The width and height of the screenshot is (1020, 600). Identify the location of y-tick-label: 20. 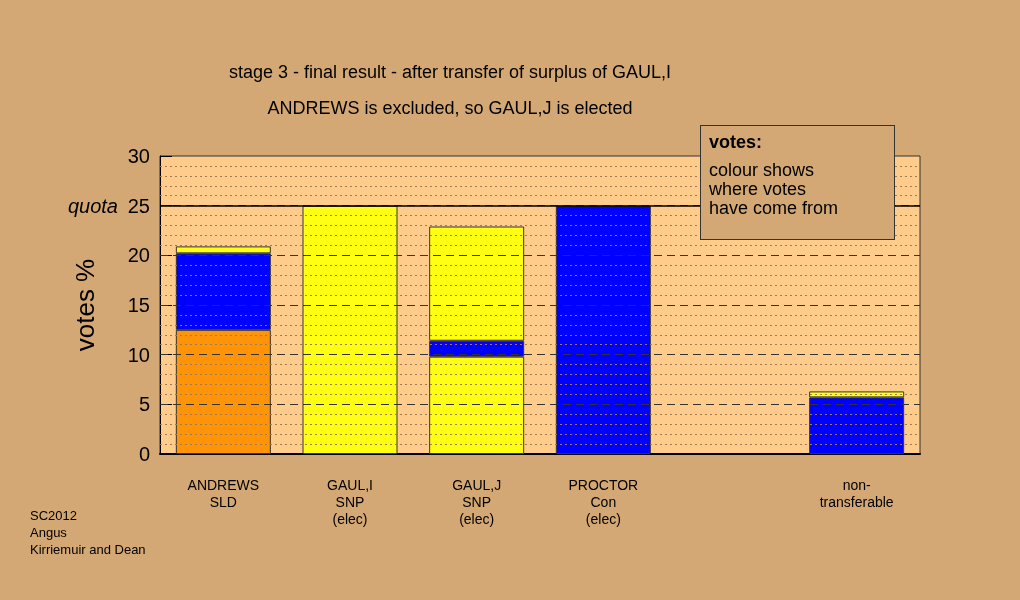
(138, 255).